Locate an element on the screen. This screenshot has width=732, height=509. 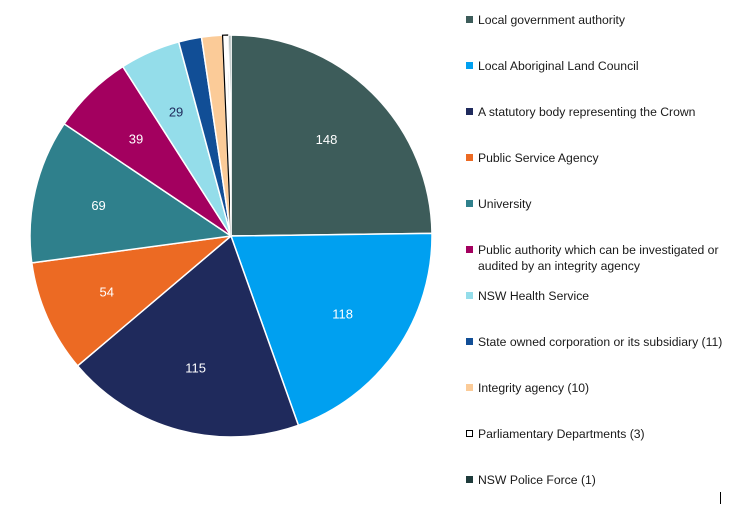
legend-item: Public Service Agency is located at coordinates (594, 158).